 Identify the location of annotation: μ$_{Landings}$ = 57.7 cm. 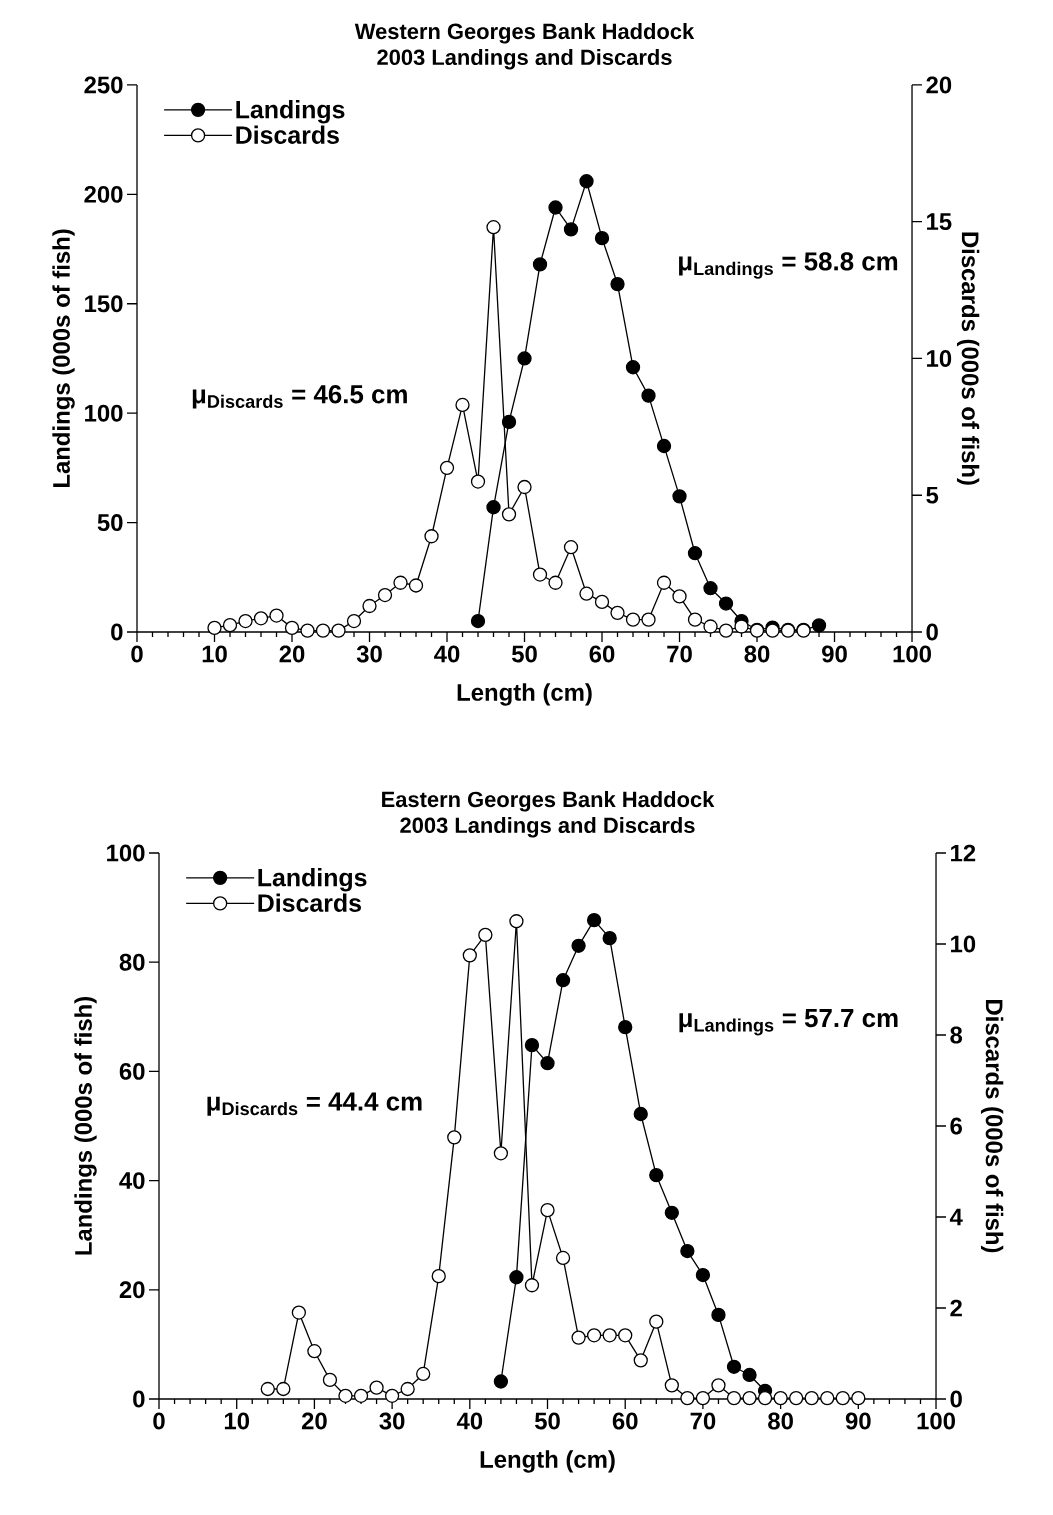
(788, 1022).